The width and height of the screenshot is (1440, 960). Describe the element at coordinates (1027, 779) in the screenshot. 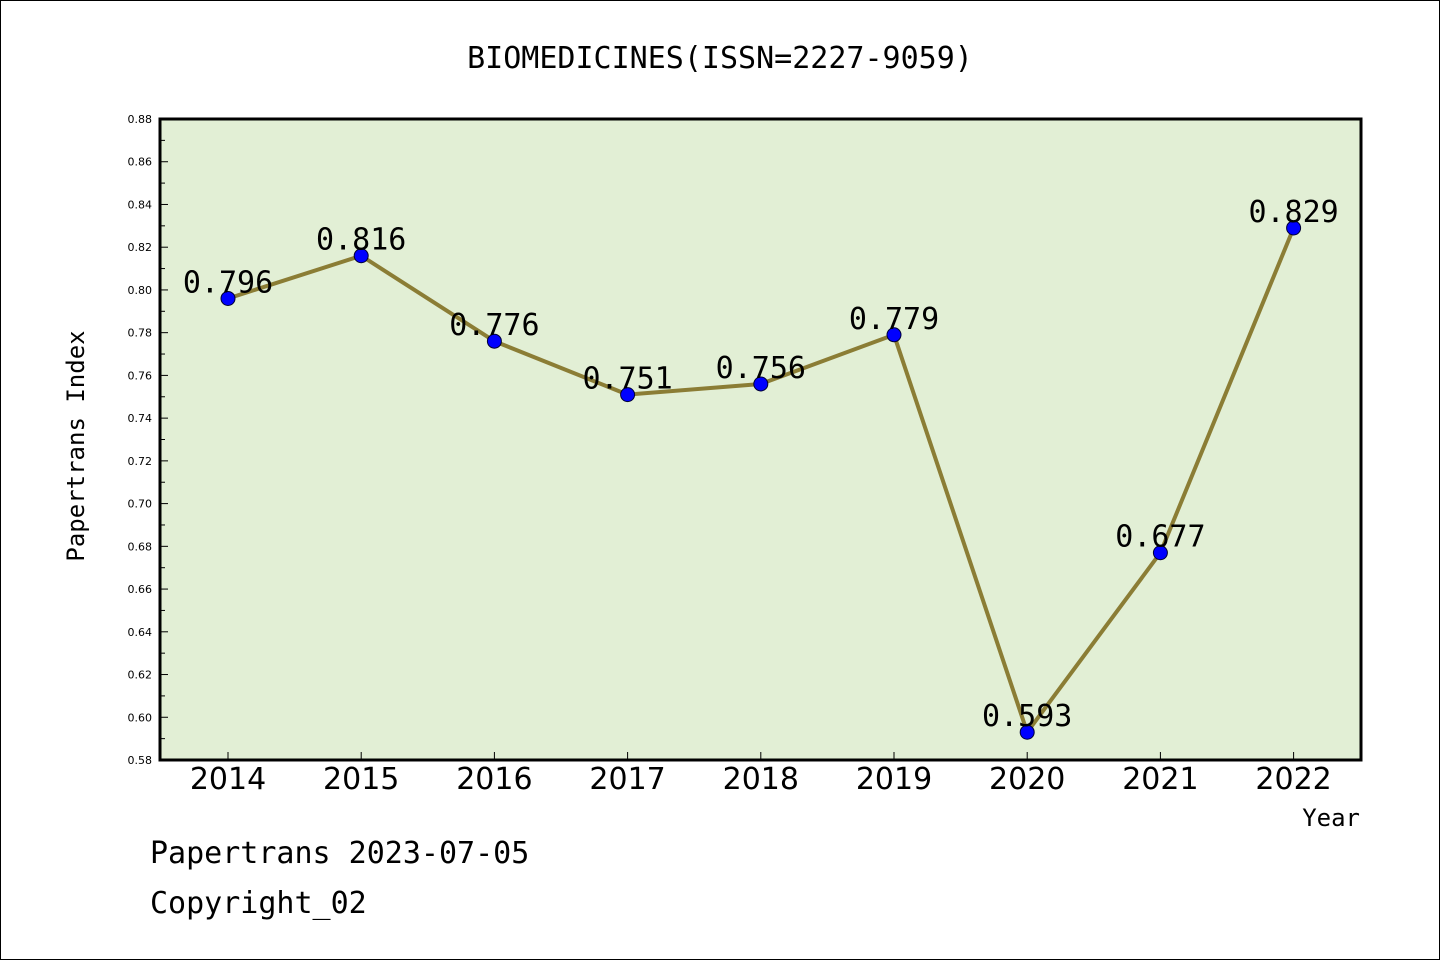

I see `x-tick-label: 2020` at that location.